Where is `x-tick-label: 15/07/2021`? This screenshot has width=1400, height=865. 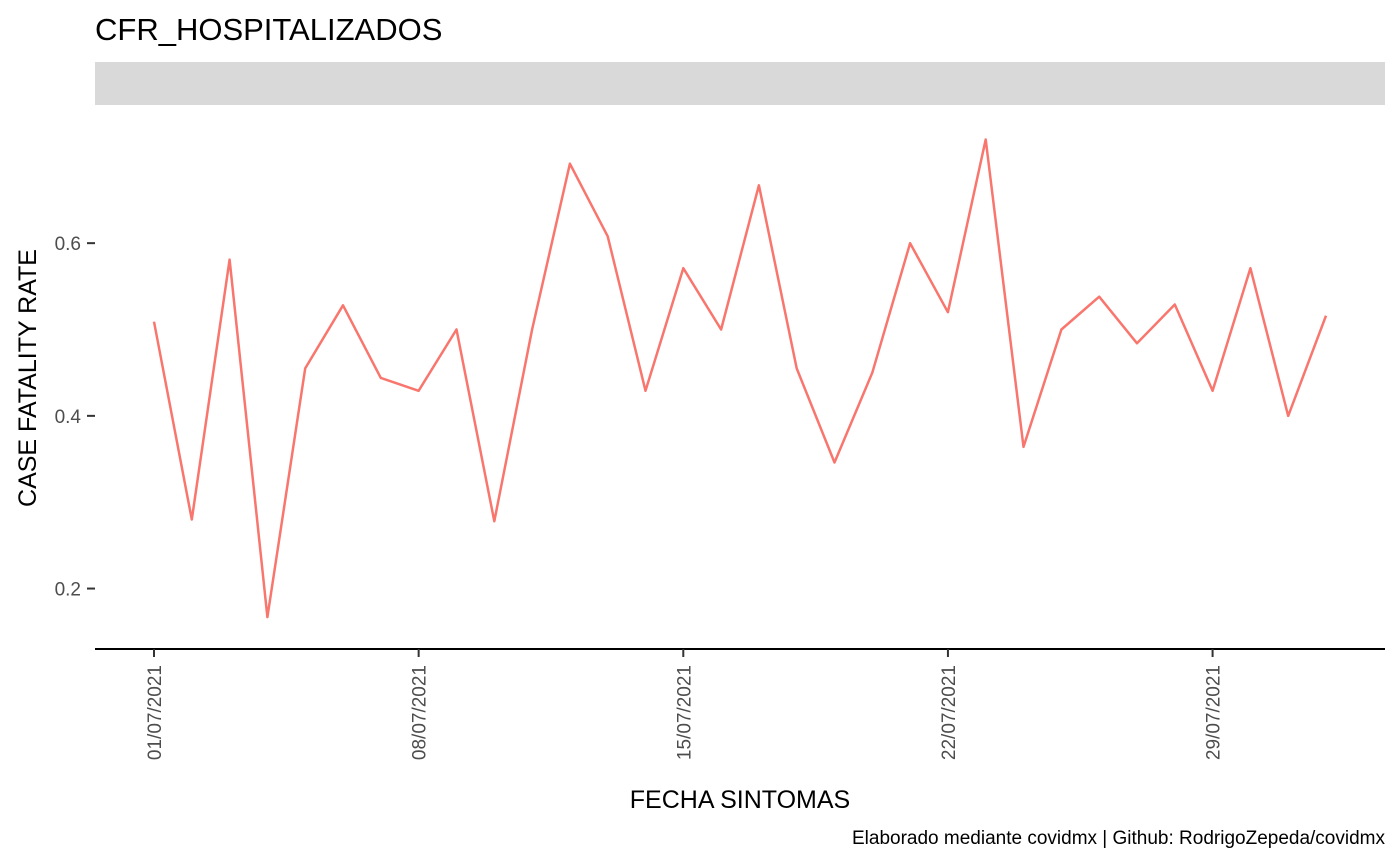
x-tick-label: 15/07/2021 is located at coordinates (684, 712).